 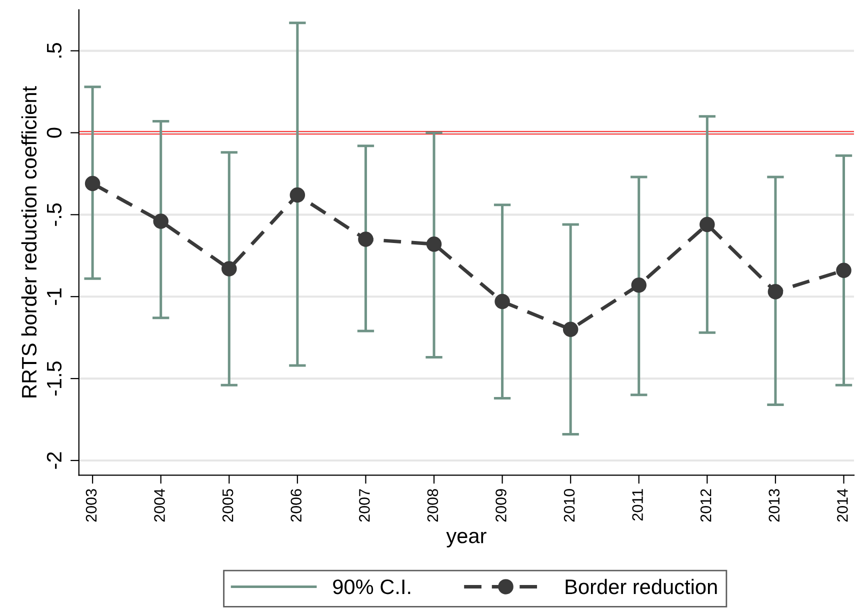 I want to click on y-tick-label: -1, so click(x=54, y=296).